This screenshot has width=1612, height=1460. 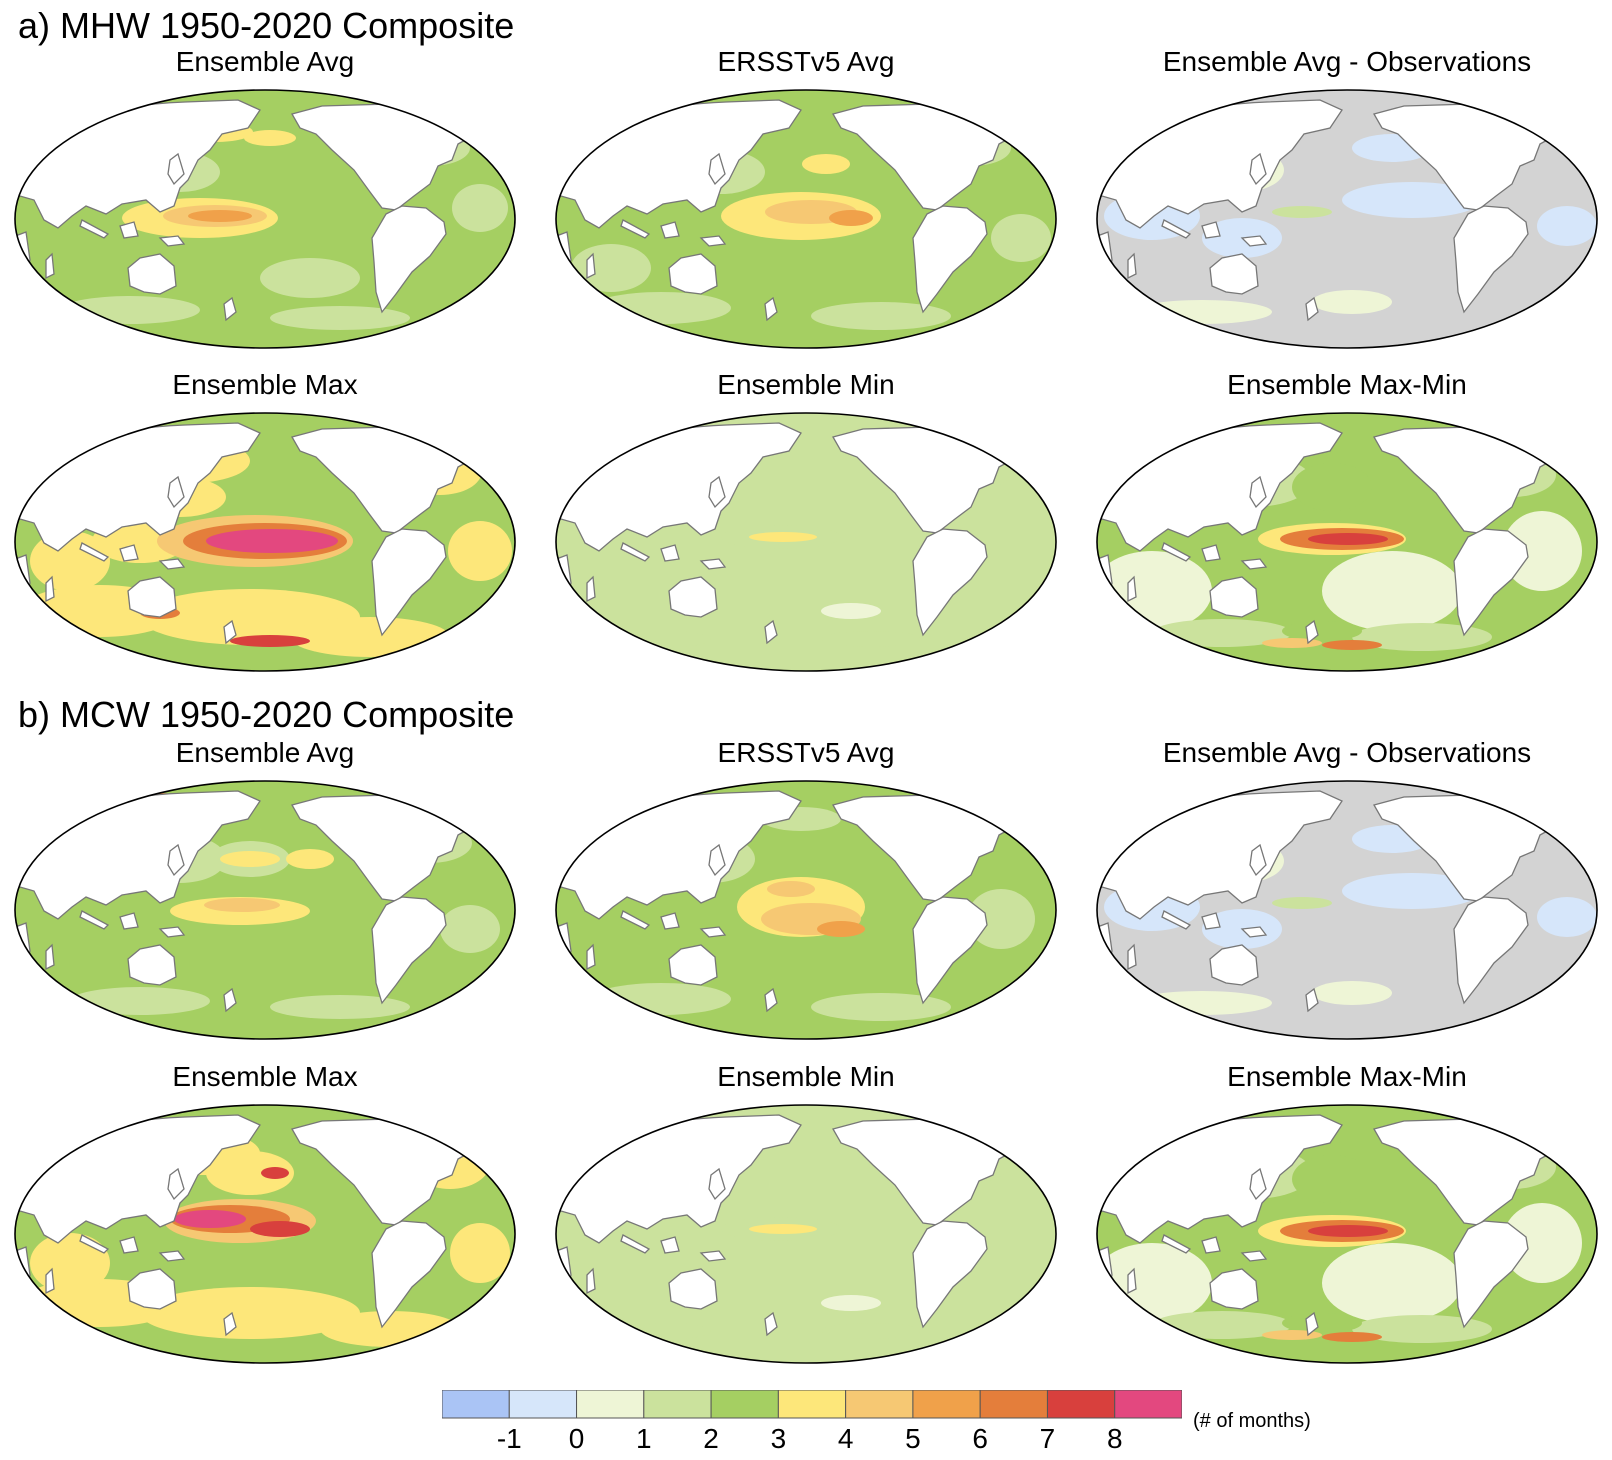 I want to click on colorbar-tick-label: 4, so click(x=846, y=1438).